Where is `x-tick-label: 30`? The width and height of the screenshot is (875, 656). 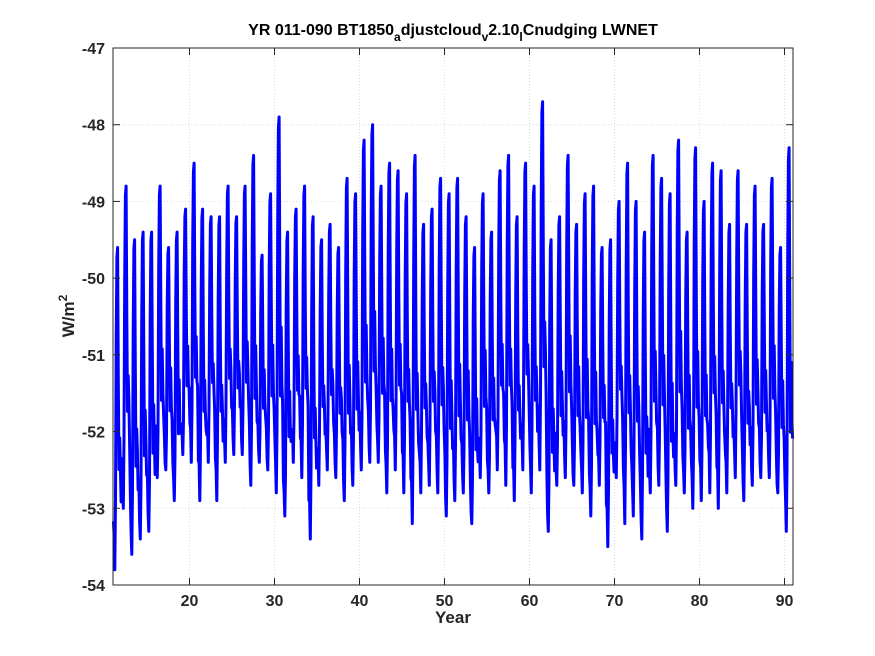
x-tick-label: 30 is located at coordinates (275, 601).